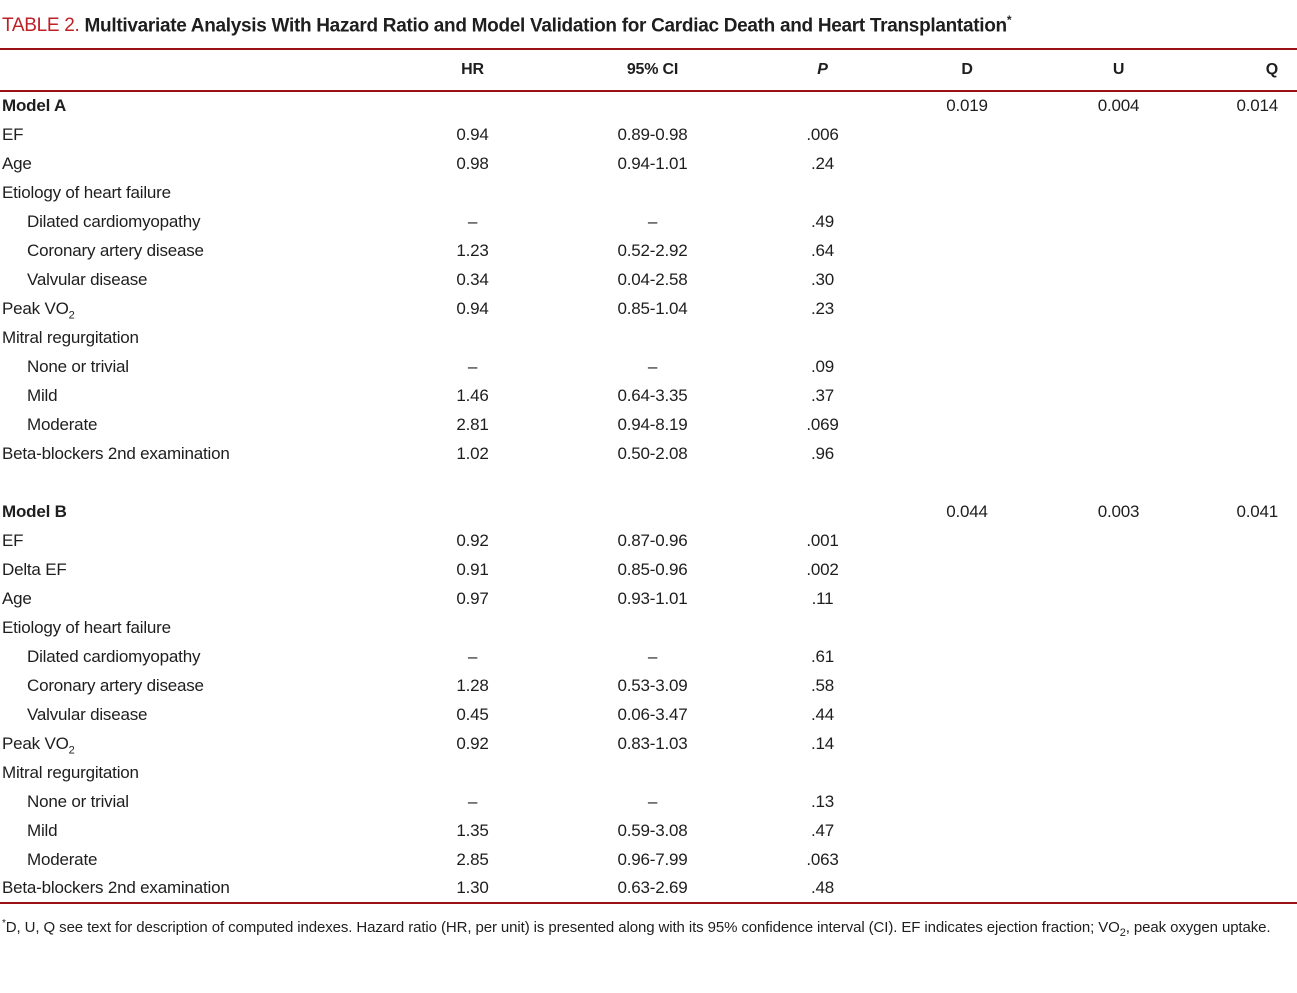 This screenshot has width=1297, height=993. Describe the element at coordinates (652, 598) in the screenshot. I see `ci-value: 0.93-1.01` at that location.